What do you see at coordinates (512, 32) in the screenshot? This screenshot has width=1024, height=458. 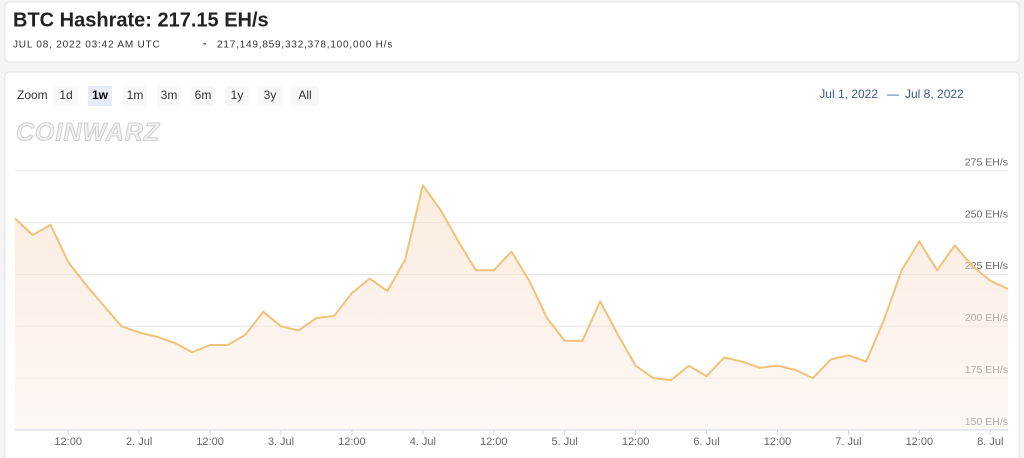 I see `header-panel` at bounding box center [512, 32].